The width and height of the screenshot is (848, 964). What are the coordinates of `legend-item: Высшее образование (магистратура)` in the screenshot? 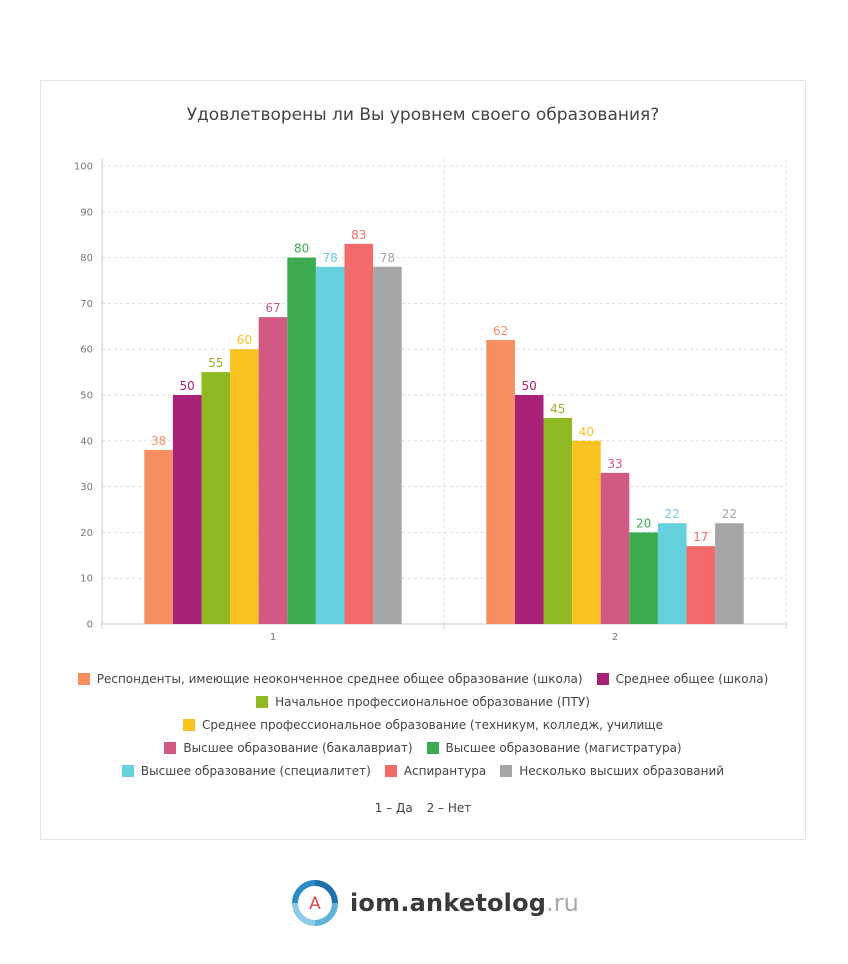 It's located at (554, 747).